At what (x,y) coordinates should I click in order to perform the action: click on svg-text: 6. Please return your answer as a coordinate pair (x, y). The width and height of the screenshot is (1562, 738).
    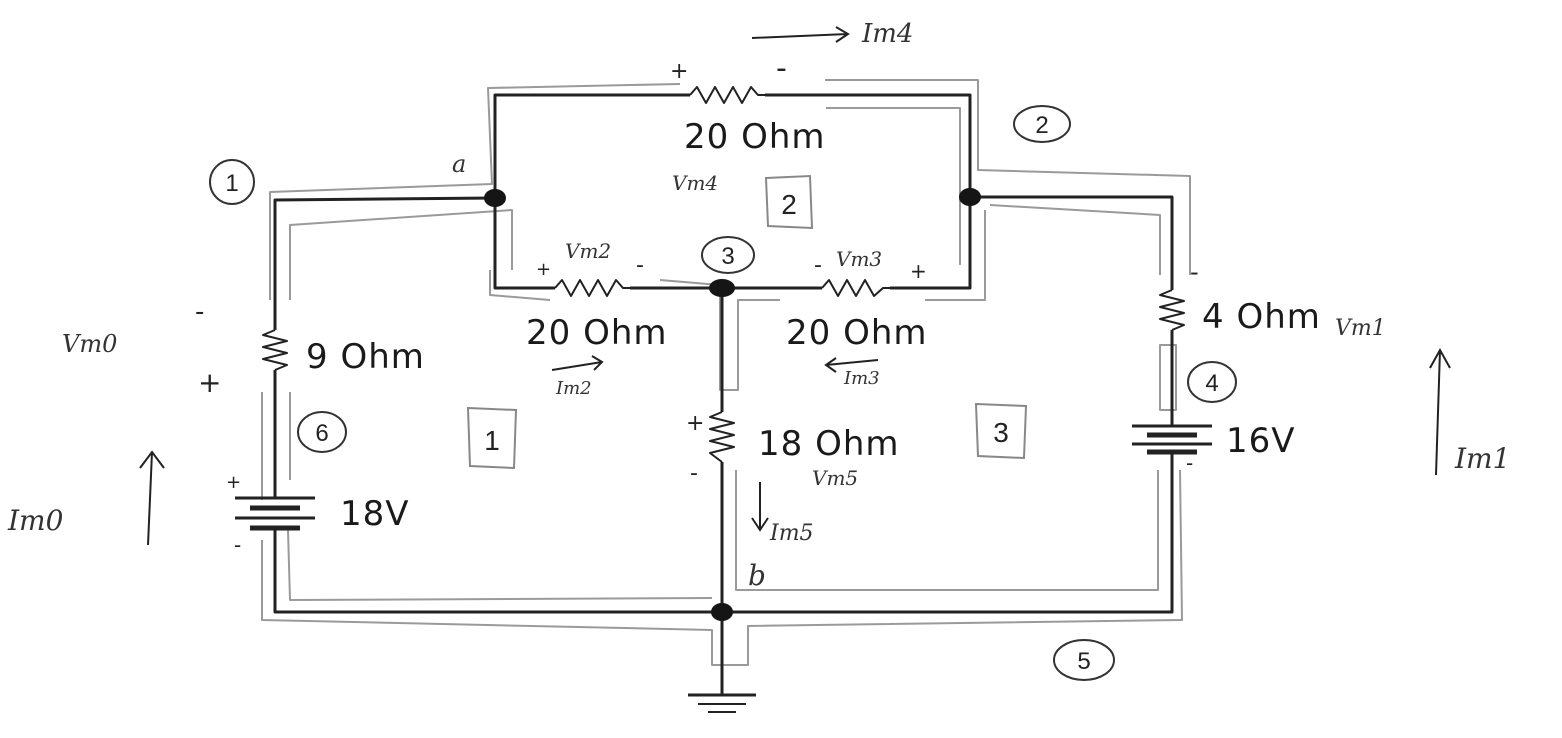
    Looking at the image, I should click on (321, 433).